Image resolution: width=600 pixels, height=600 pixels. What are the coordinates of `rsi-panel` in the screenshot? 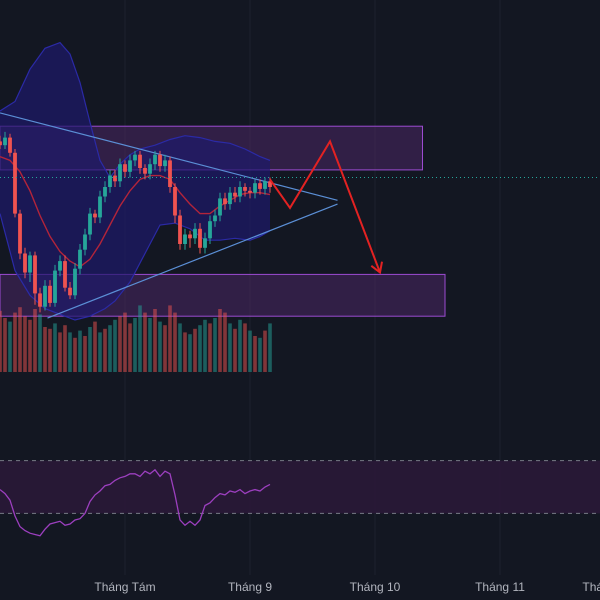 It's located at (300, 498).